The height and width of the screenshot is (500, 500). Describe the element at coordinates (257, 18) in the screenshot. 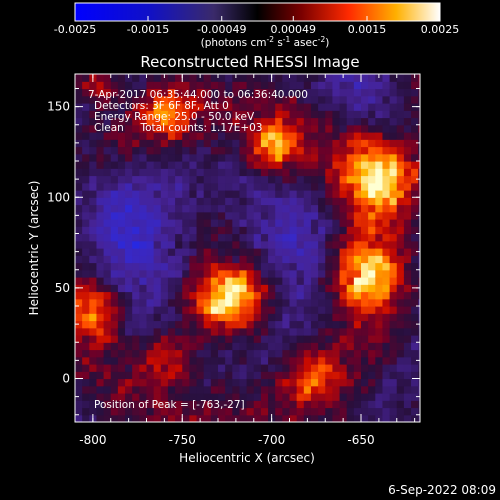

I see `colorbar-ticks` at that location.